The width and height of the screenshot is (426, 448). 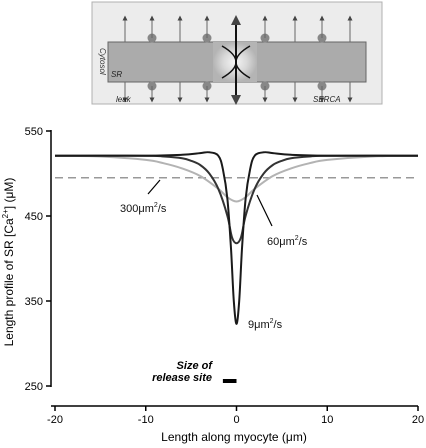 I want to click on series-label-300: 300μm2/s, so click(x=143, y=208).